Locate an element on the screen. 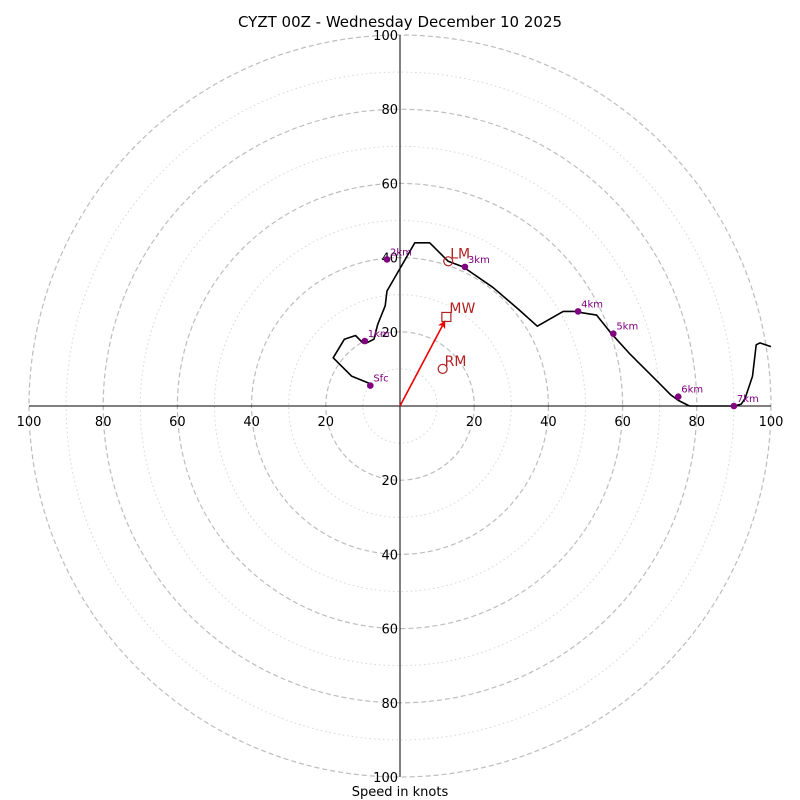  chart-title: CYZT 00Z - Wednesday December 10 2025 is located at coordinates (400, 22).